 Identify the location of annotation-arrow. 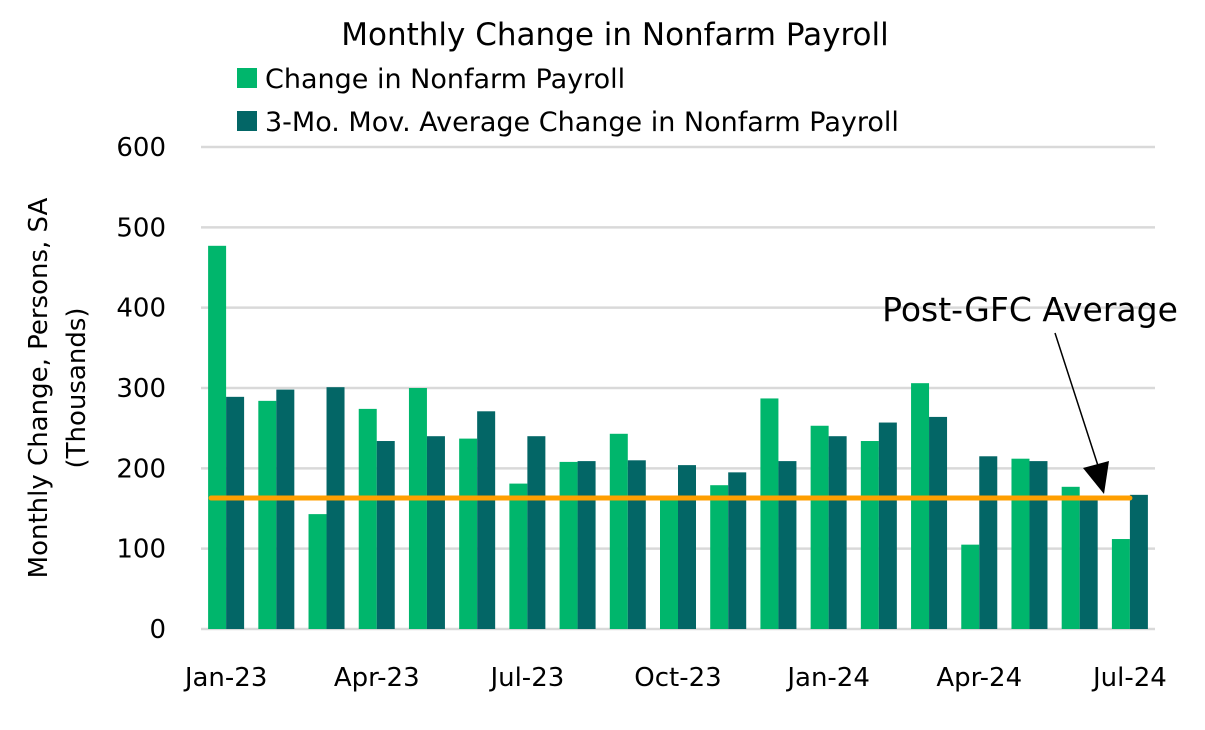
(1078, 404).